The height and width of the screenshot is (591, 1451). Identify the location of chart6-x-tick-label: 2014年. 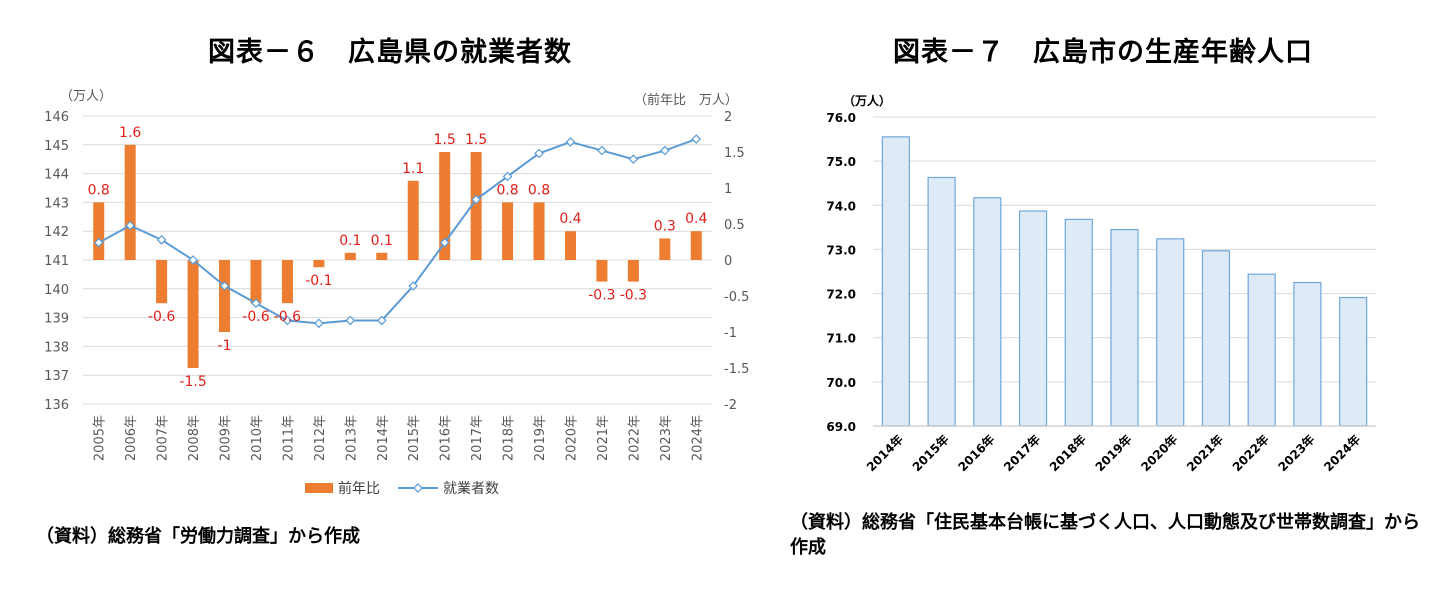
(383, 438).